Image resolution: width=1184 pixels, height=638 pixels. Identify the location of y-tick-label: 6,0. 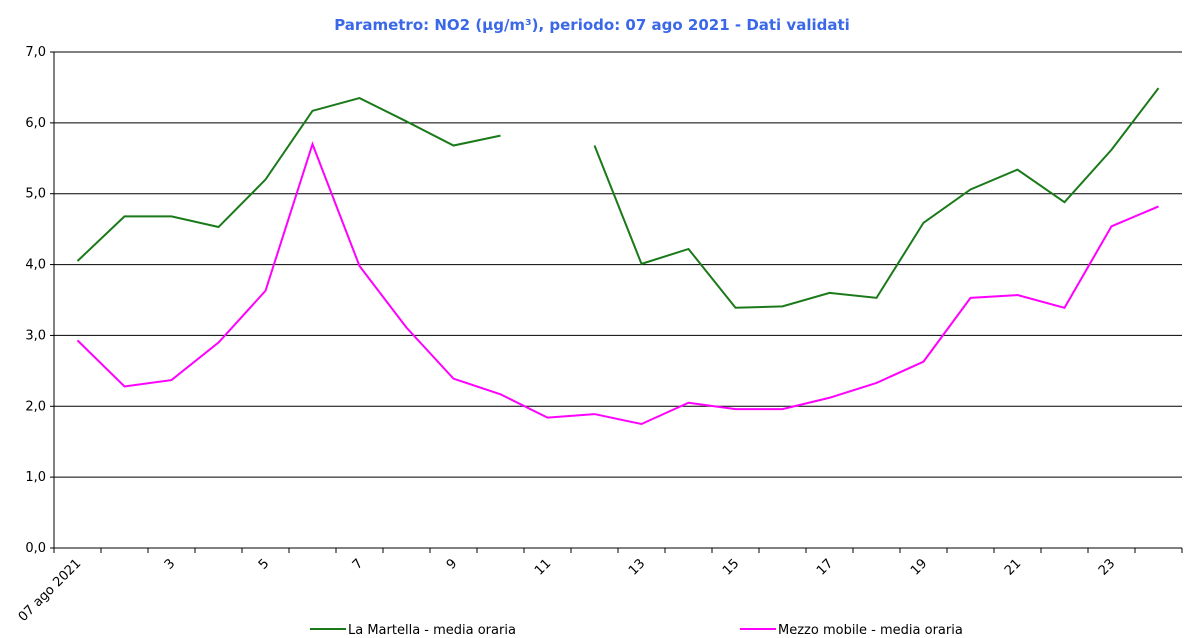
(35, 123).